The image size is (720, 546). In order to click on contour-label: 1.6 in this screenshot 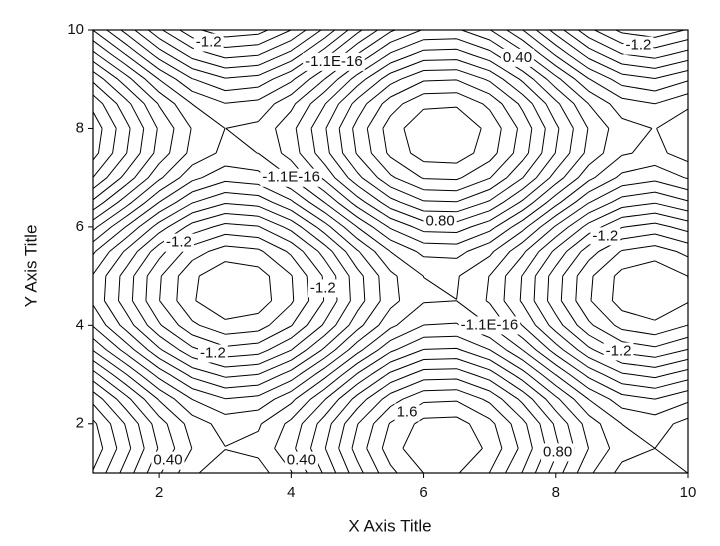, I will do `click(407, 411)`.